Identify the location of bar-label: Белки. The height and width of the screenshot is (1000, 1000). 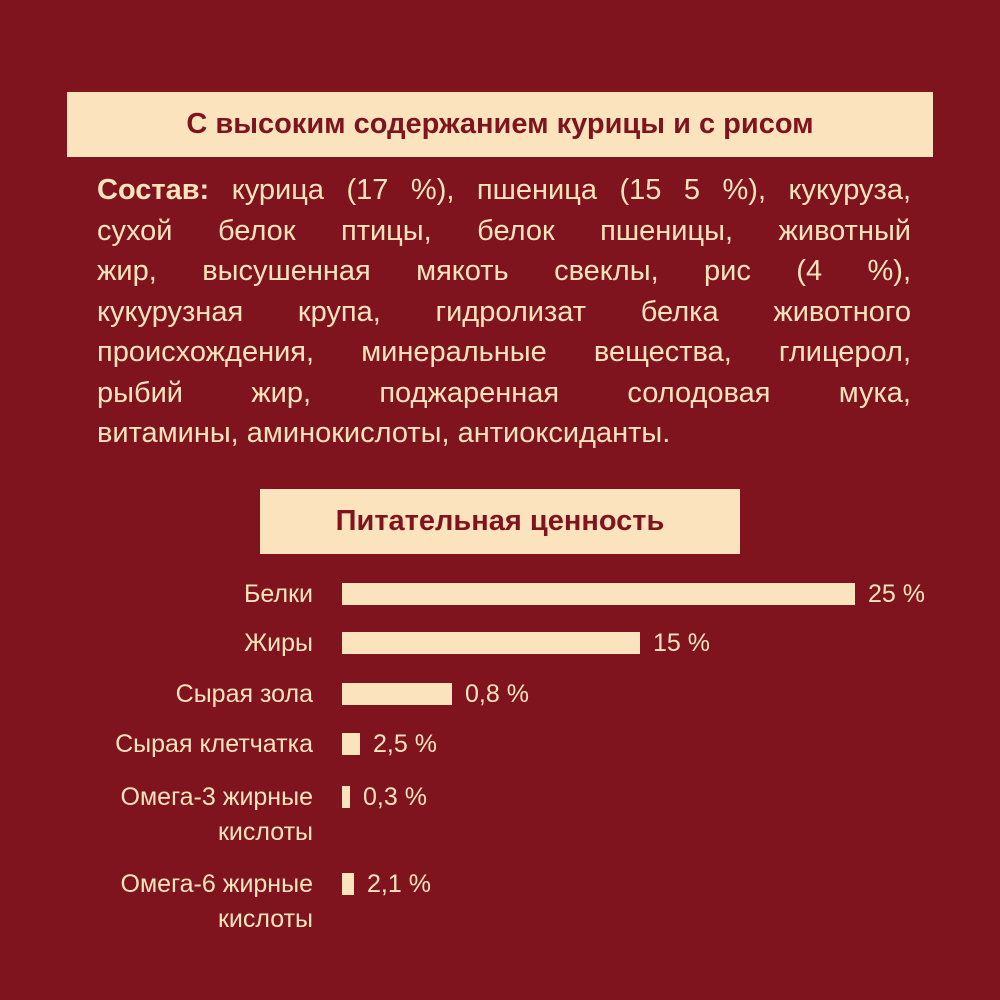
(278, 594).